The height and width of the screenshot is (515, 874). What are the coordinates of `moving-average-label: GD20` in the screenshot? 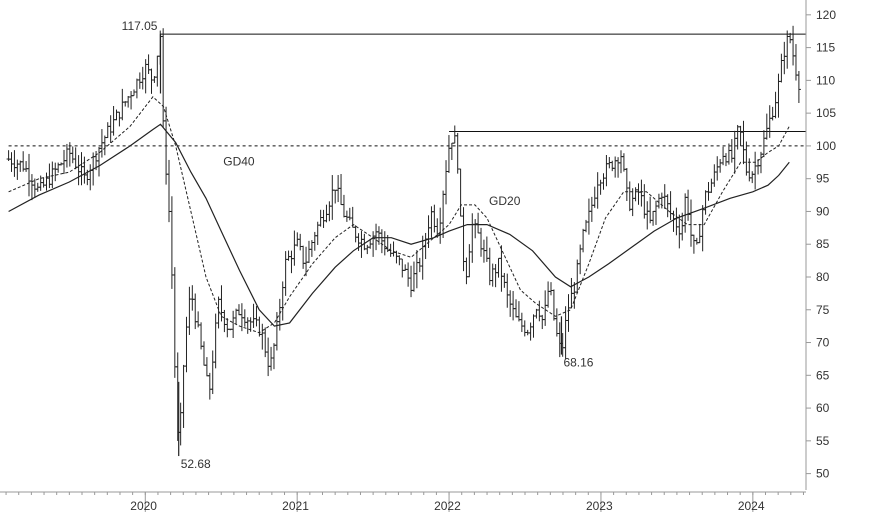 It's located at (505, 201).